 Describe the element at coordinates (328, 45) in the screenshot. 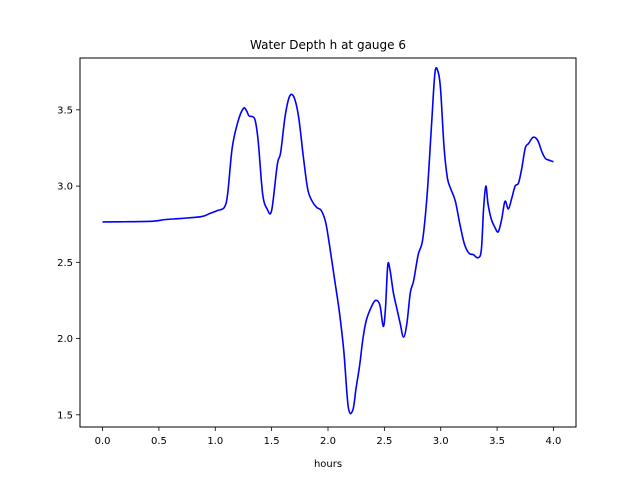

I see `chart-title: Water Depth h at gauge 6` at that location.